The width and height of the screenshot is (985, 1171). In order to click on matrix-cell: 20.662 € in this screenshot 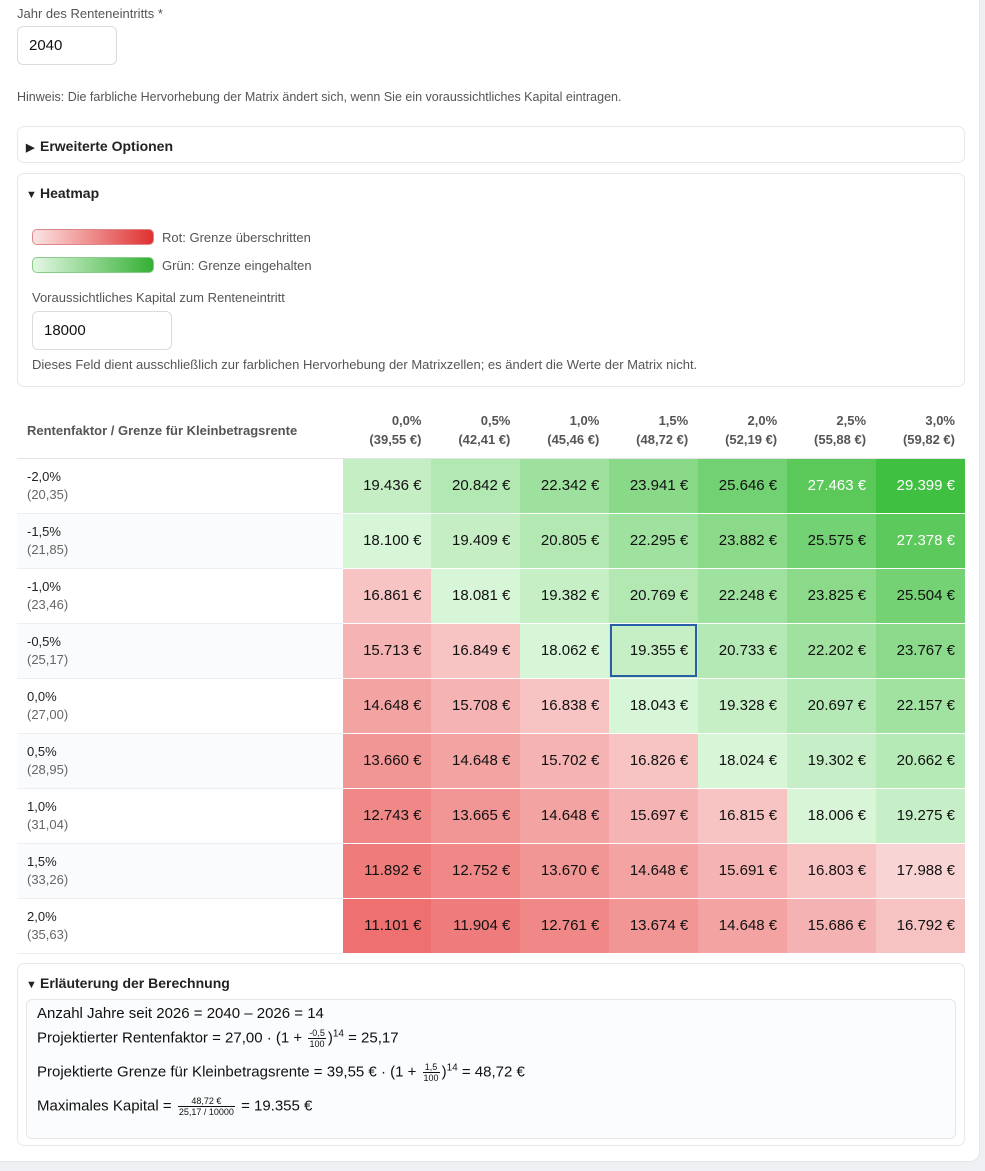, I will do `click(920, 761)`.